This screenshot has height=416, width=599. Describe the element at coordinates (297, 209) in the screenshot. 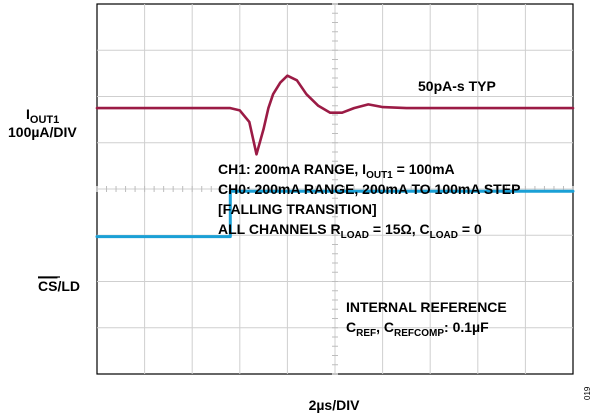

I see `annotation-transition: [FALLING TRANSITION]` at that location.